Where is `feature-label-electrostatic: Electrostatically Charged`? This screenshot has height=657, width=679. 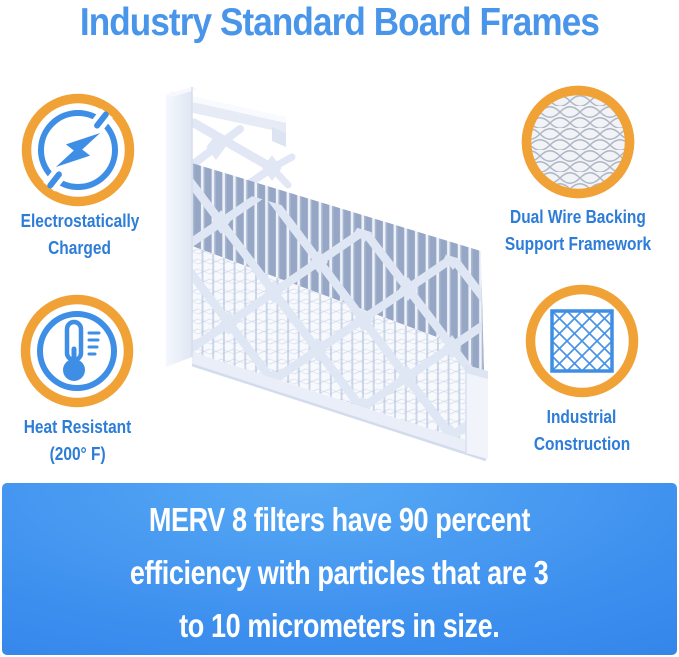
feature-label-electrostatic: Electrostatically Charged is located at coordinates (80, 235).